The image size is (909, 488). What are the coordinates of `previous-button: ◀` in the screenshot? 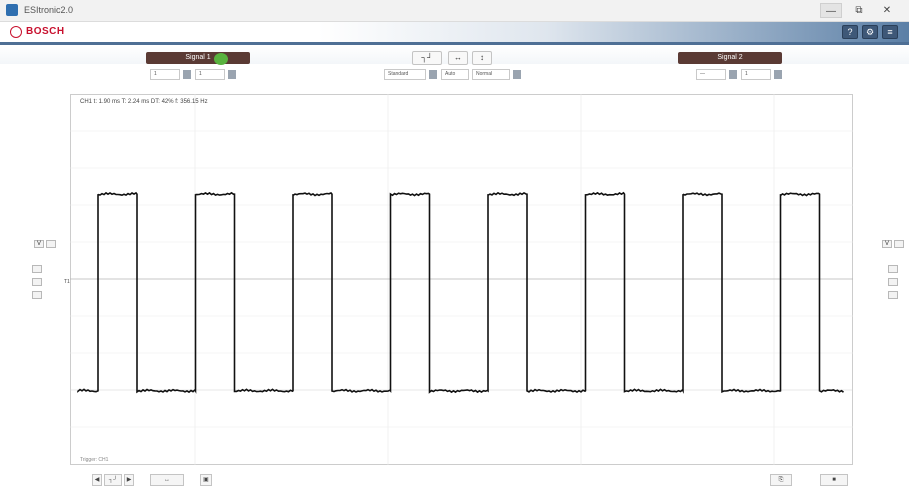 It's located at (97, 480).